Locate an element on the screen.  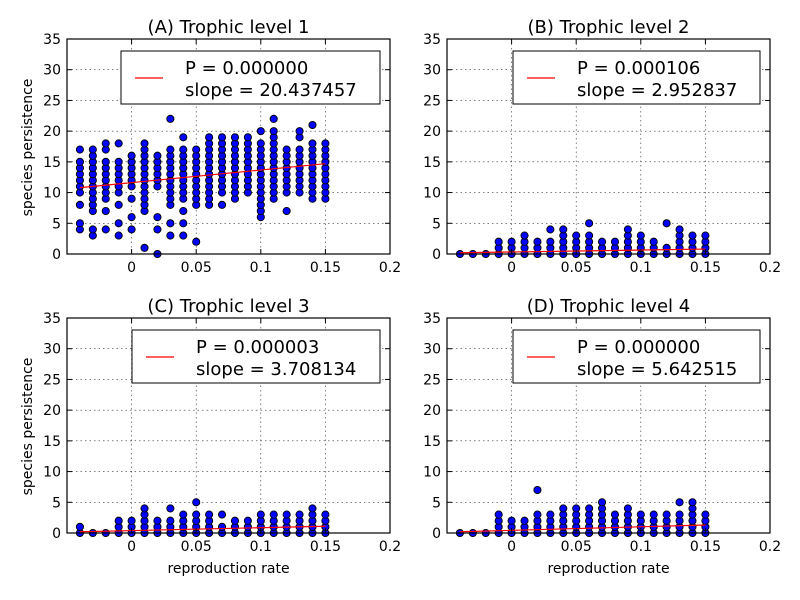
legend-slope: slope = 3.708134 is located at coordinates (276, 369).